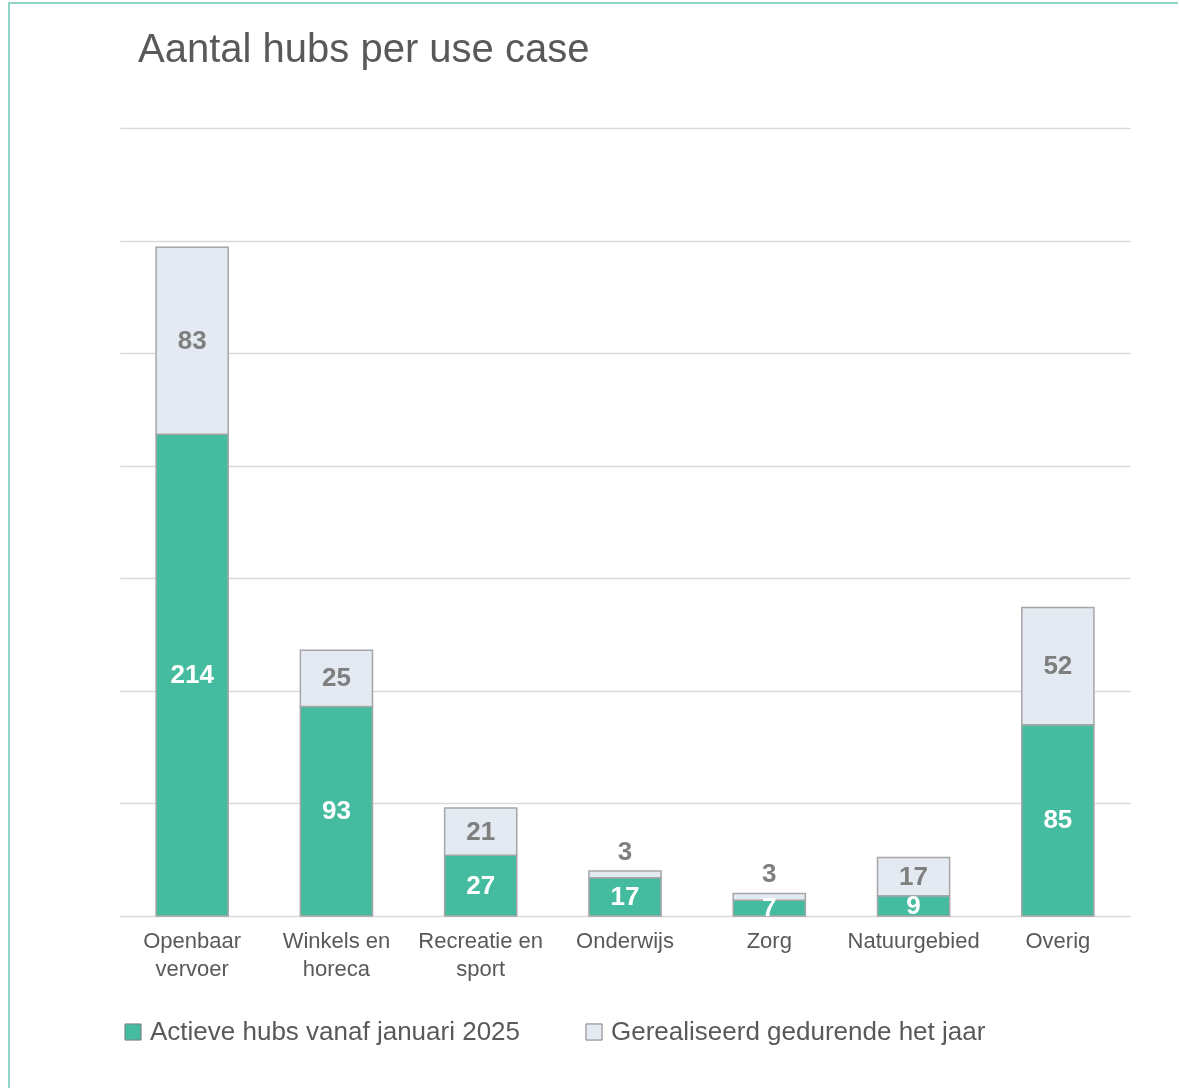 This screenshot has width=1179, height=1090. Describe the element at coordinates (913, 904) in the screenshot. I see `data-label: 9` at that location.